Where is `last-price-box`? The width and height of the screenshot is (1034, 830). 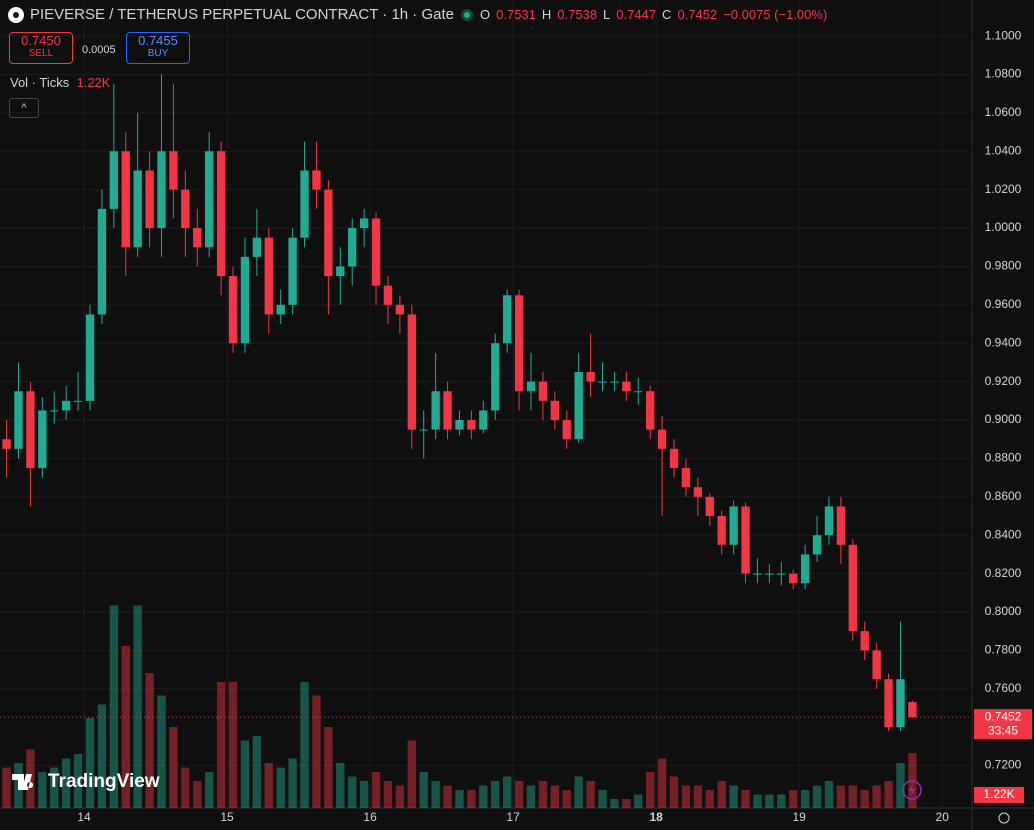 last-price-box is located at coordinates (1003, 724).